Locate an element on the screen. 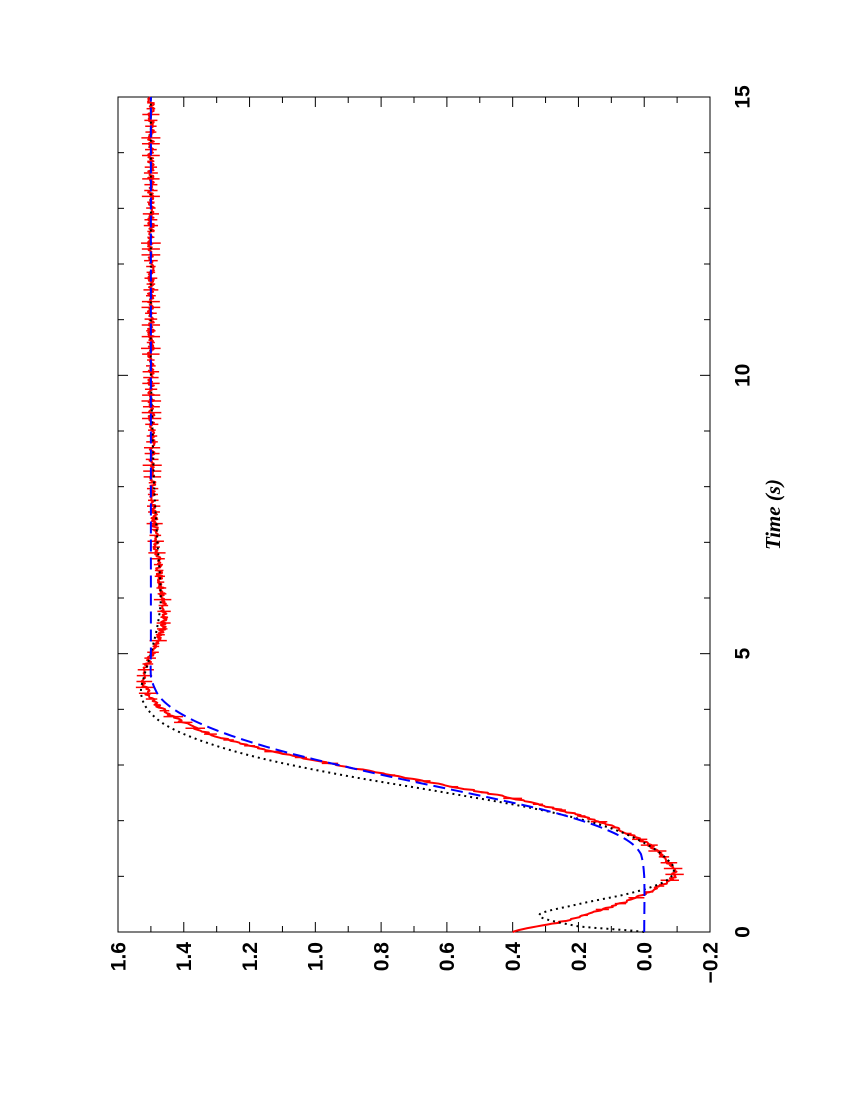  x-tick-label: 5 is located at coordinates (742, 654).